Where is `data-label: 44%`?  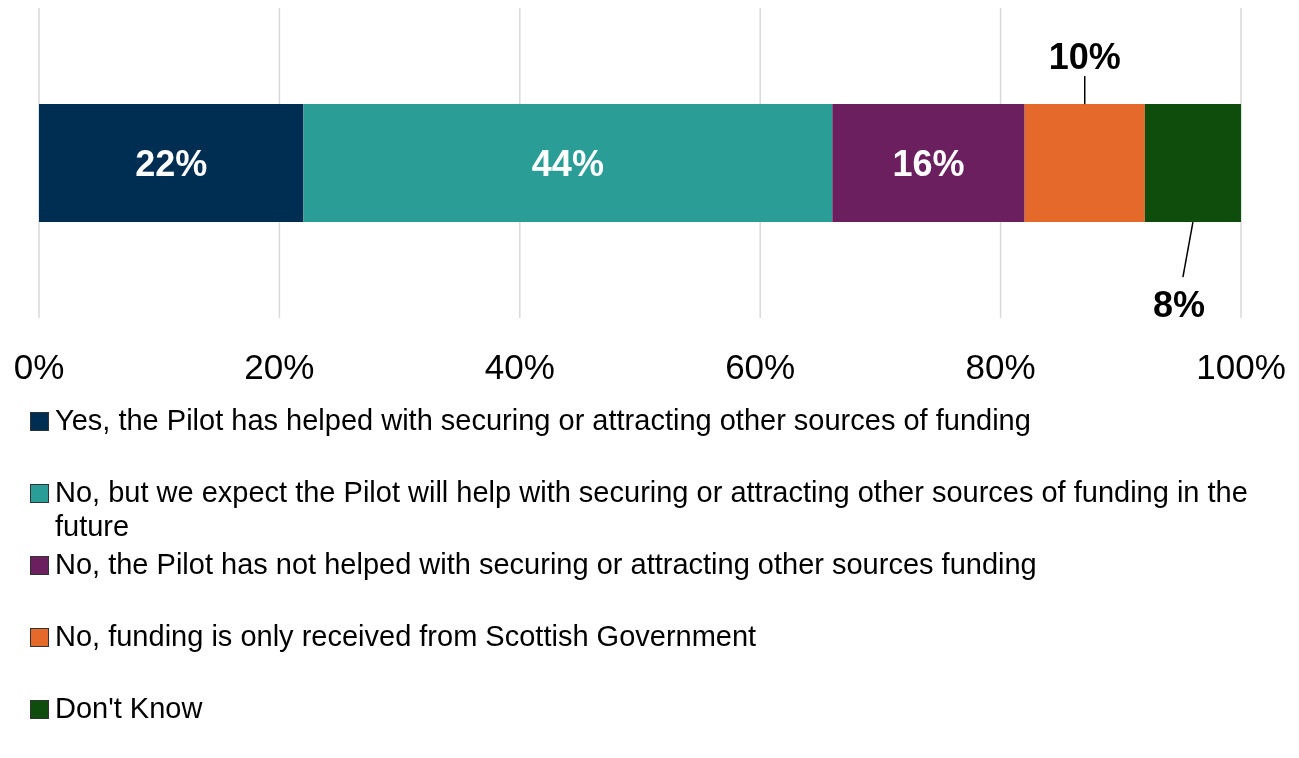 data-label: 44% is located at coordinates (567, 163).